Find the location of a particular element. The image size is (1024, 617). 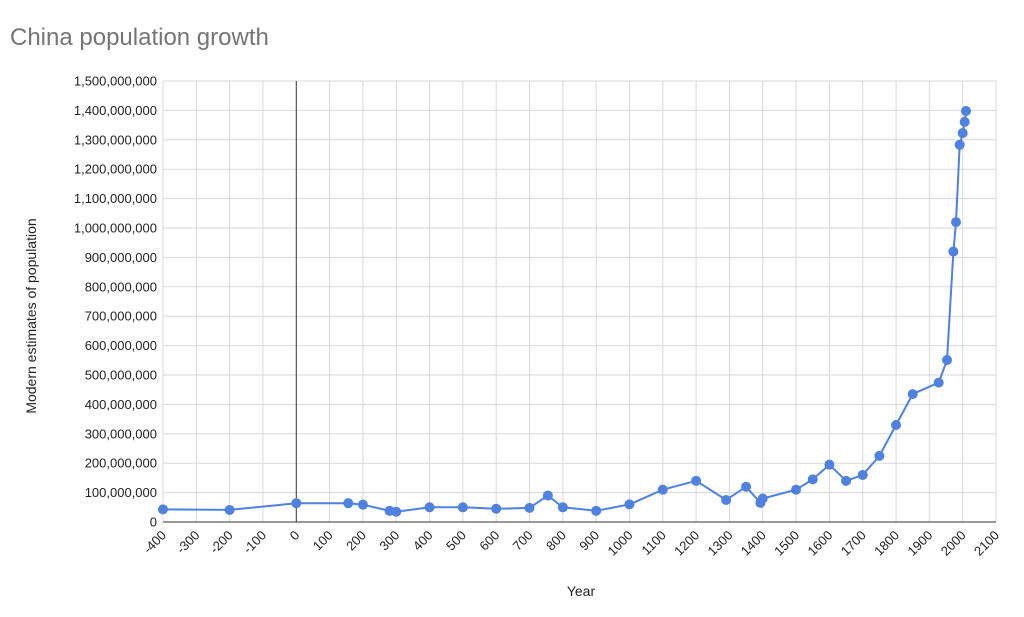

y-tick-label: 1,200,000,000 is located at coordinates (115, 169).